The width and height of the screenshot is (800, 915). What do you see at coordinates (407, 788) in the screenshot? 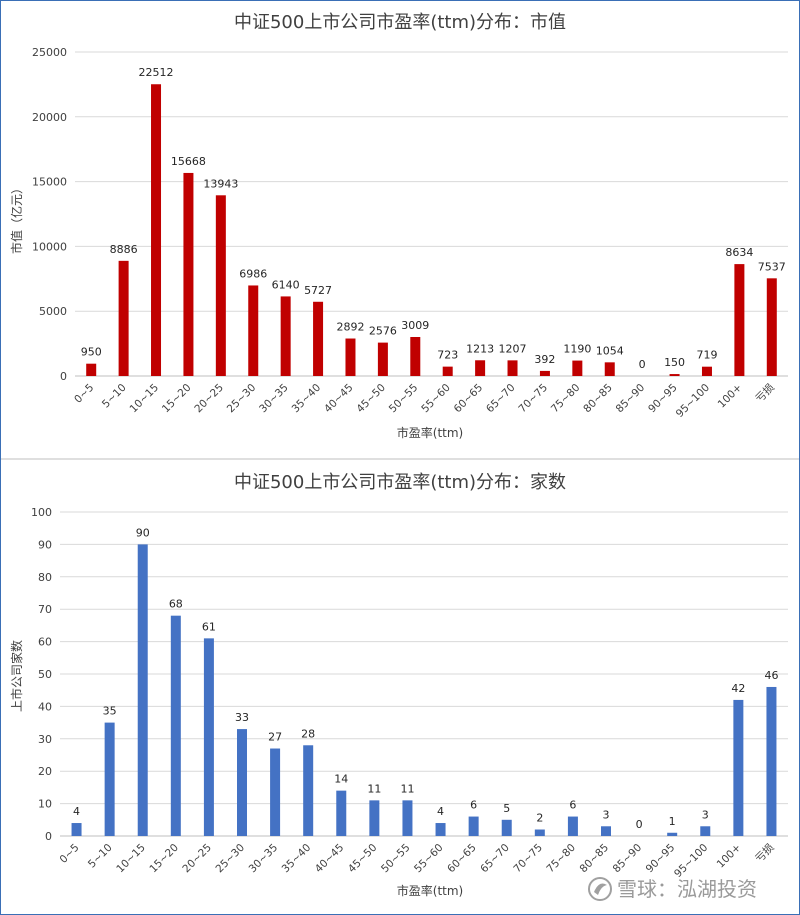
I see `data-label: 11` at bounding box center [407, 788].